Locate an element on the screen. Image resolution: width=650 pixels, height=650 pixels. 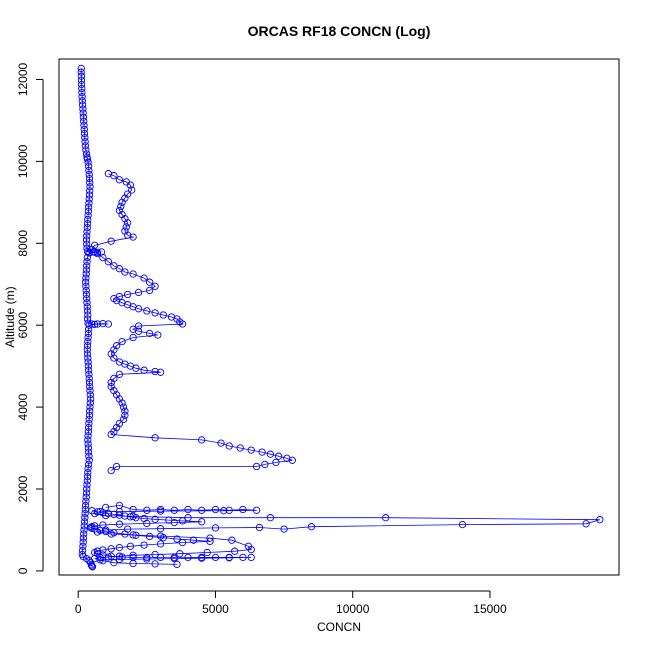
y-tick-label: 0 is located at coordinates (23, 570).